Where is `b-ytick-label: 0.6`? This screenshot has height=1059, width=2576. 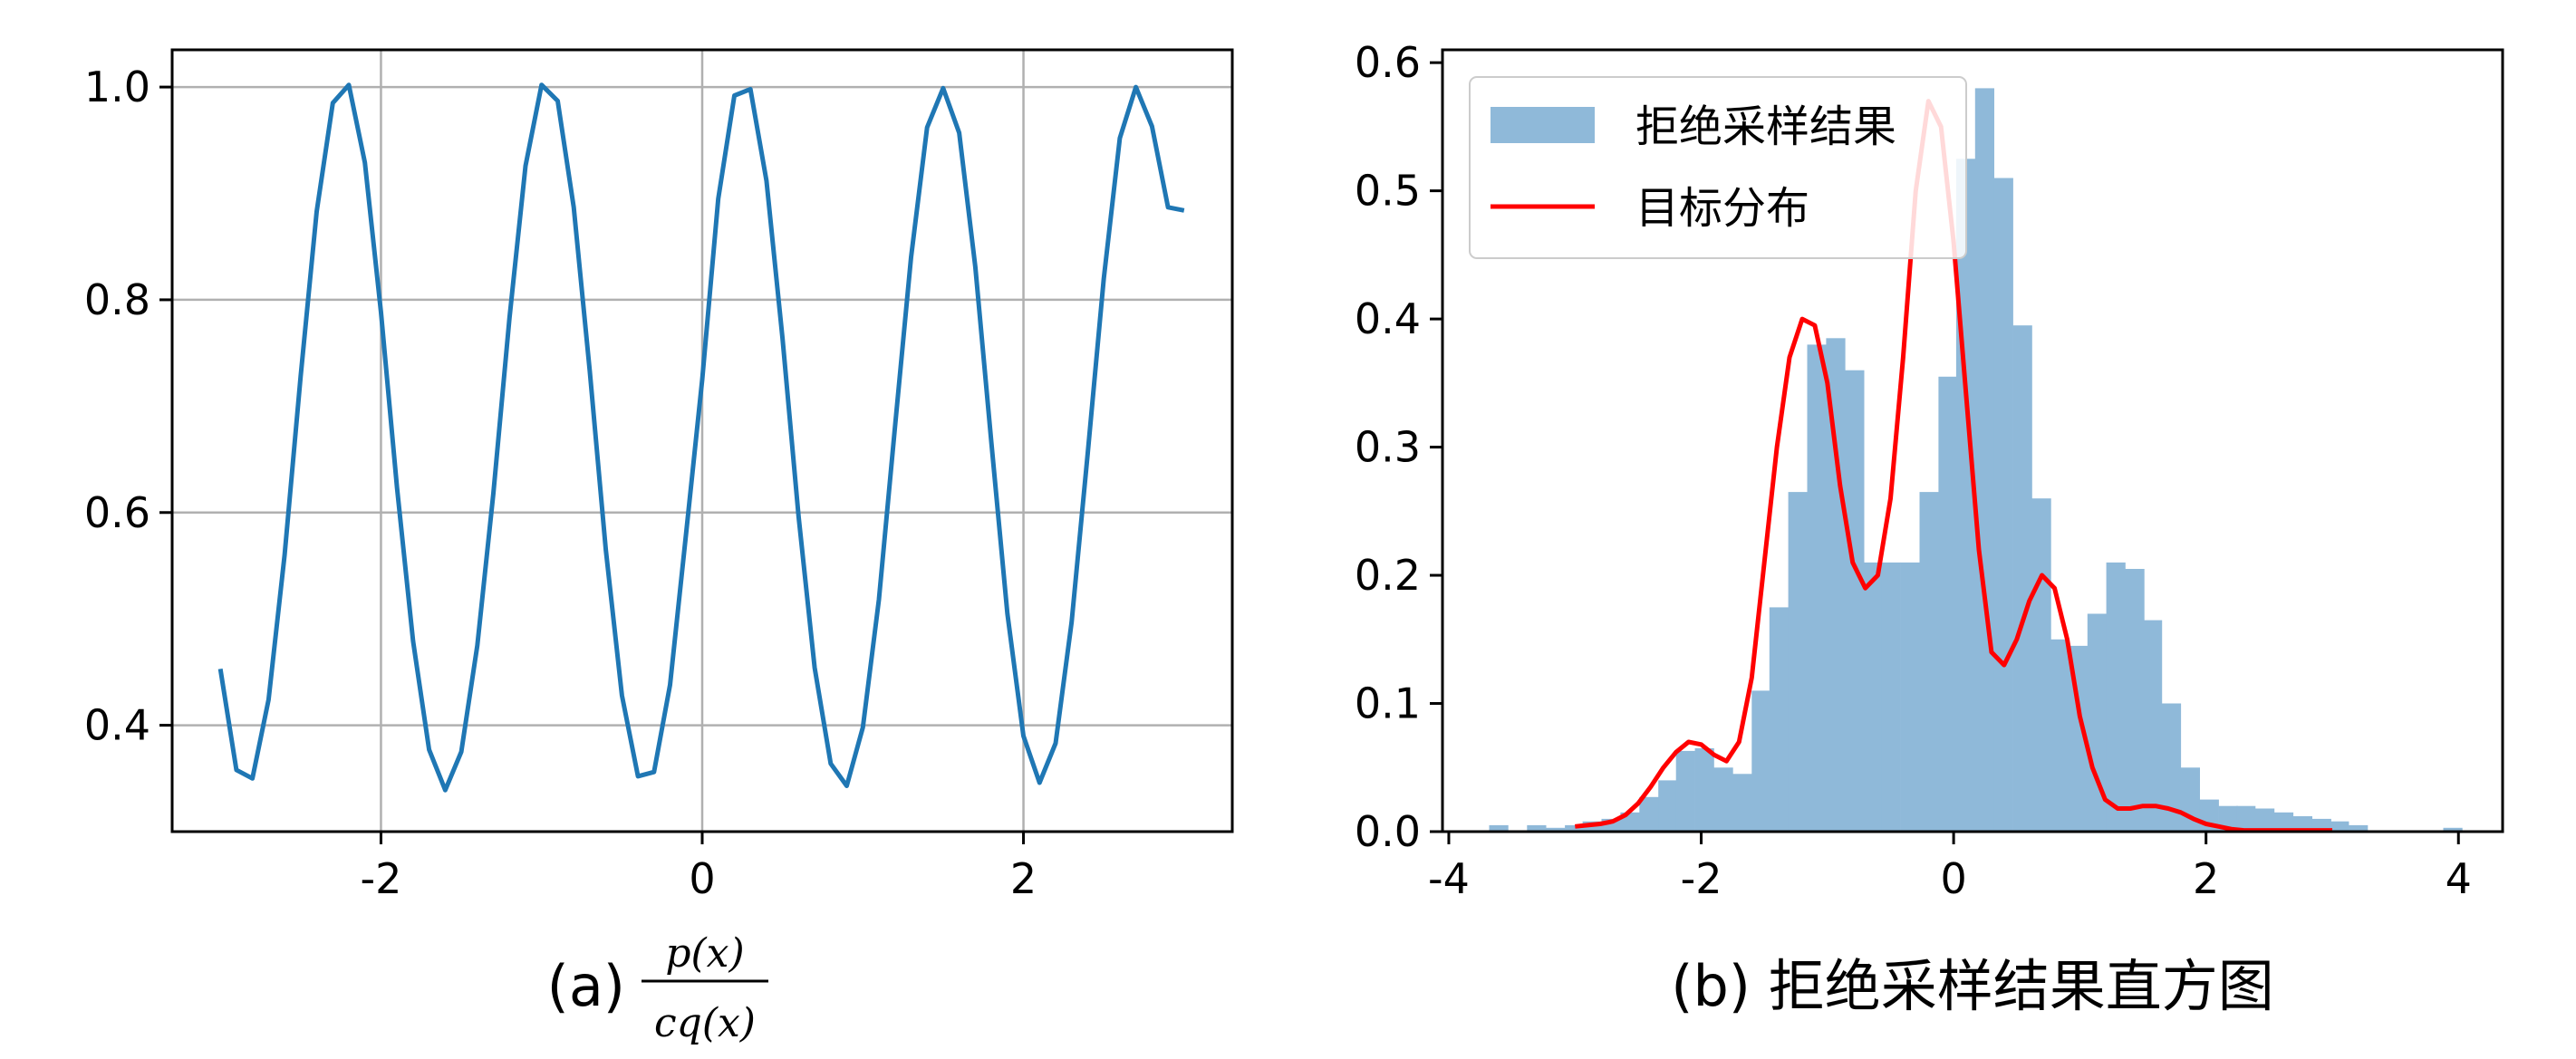 b-ytick-label: 0.6 is located at coordinates (1388, 62).